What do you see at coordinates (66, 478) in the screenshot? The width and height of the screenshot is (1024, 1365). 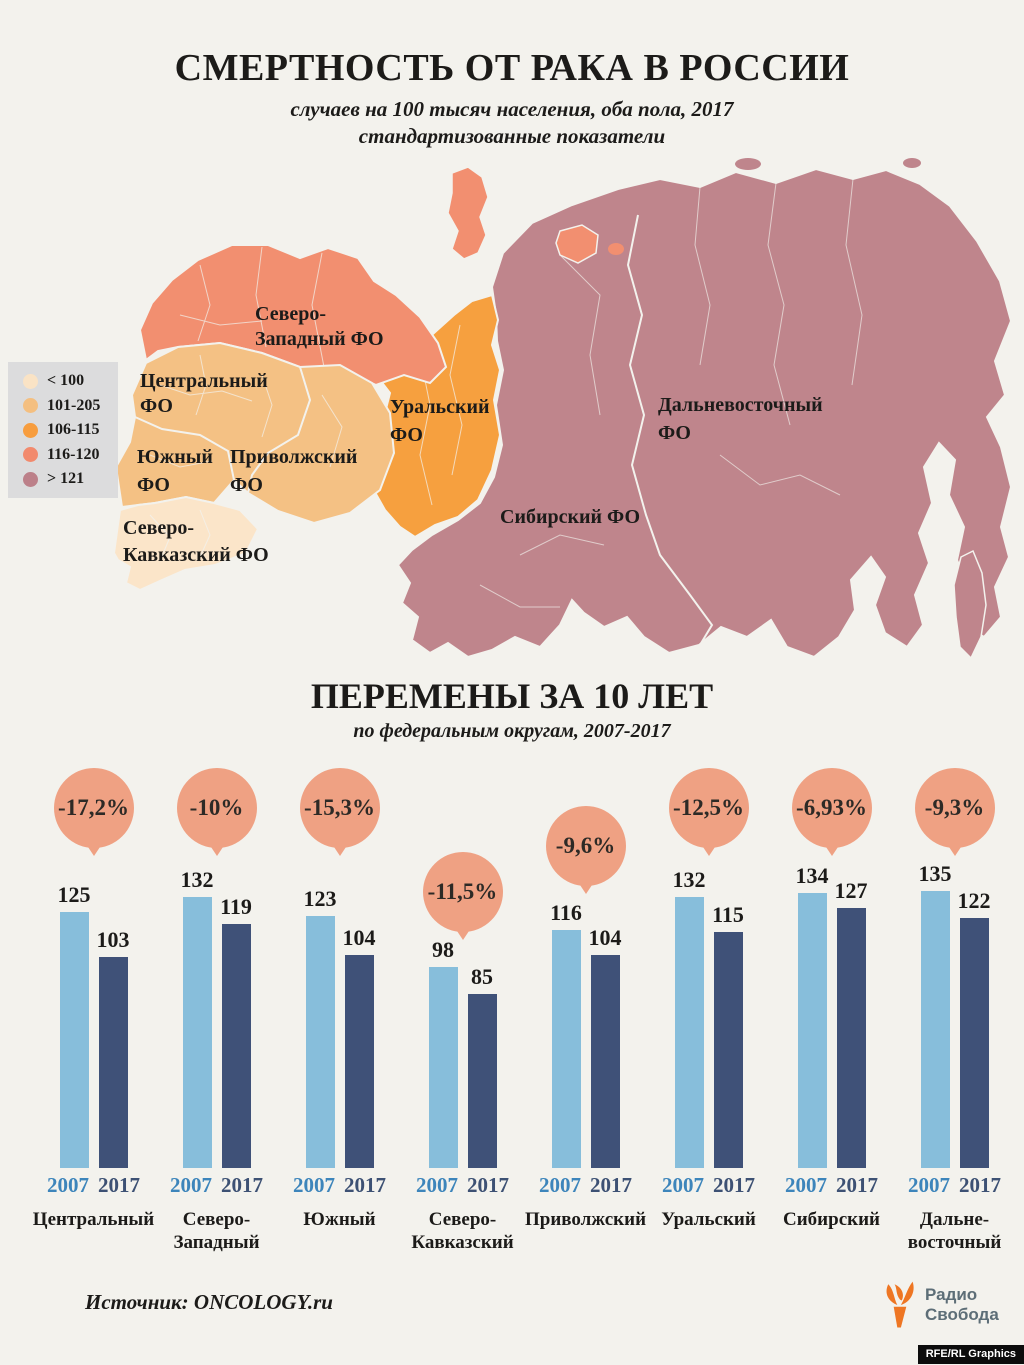 I see `legend-label: > 121` at bounding box center [66, 478].